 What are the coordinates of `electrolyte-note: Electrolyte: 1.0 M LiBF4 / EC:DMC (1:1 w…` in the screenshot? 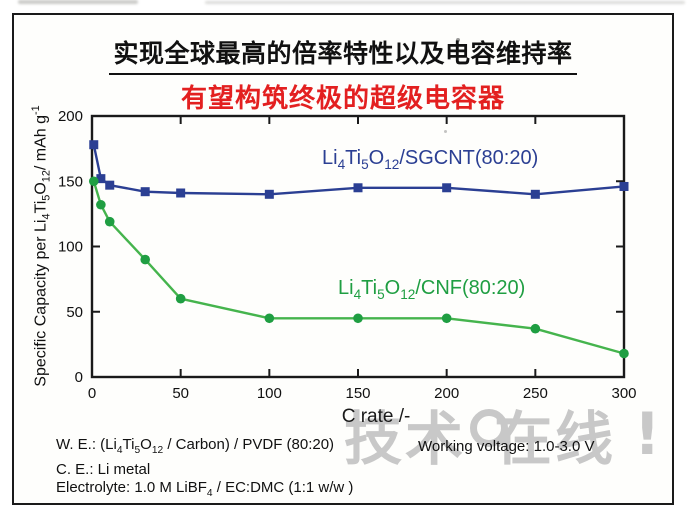 It's located at (205, 489).